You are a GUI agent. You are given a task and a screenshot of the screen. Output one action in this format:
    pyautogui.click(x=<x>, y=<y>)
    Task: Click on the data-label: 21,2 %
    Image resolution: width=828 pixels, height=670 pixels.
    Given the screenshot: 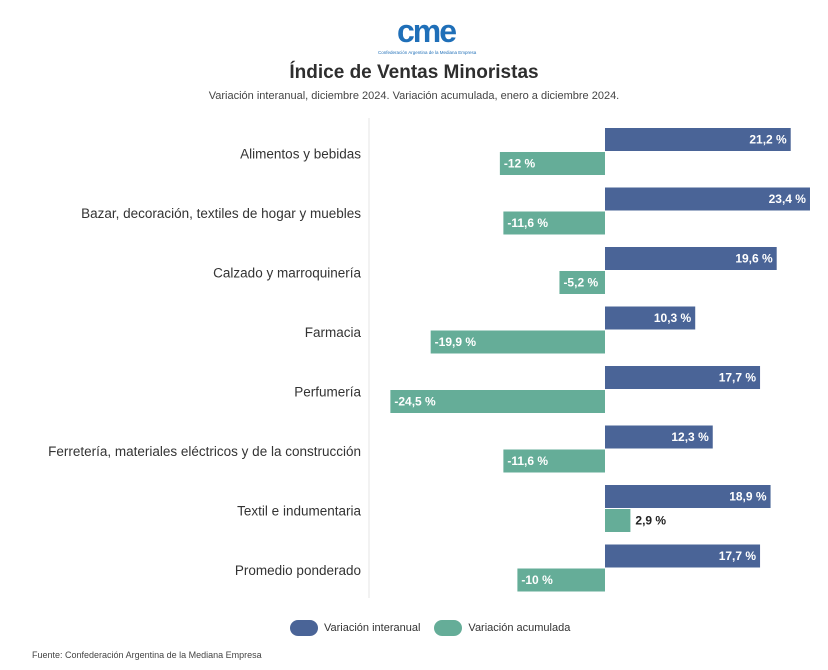 What is the action you would take?
    pyautogui.click(x=768, y=140)
    